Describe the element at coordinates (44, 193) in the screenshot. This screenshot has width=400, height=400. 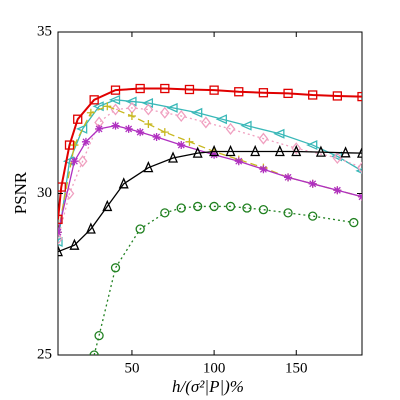
I see `y-tick-label: 30` at that location.